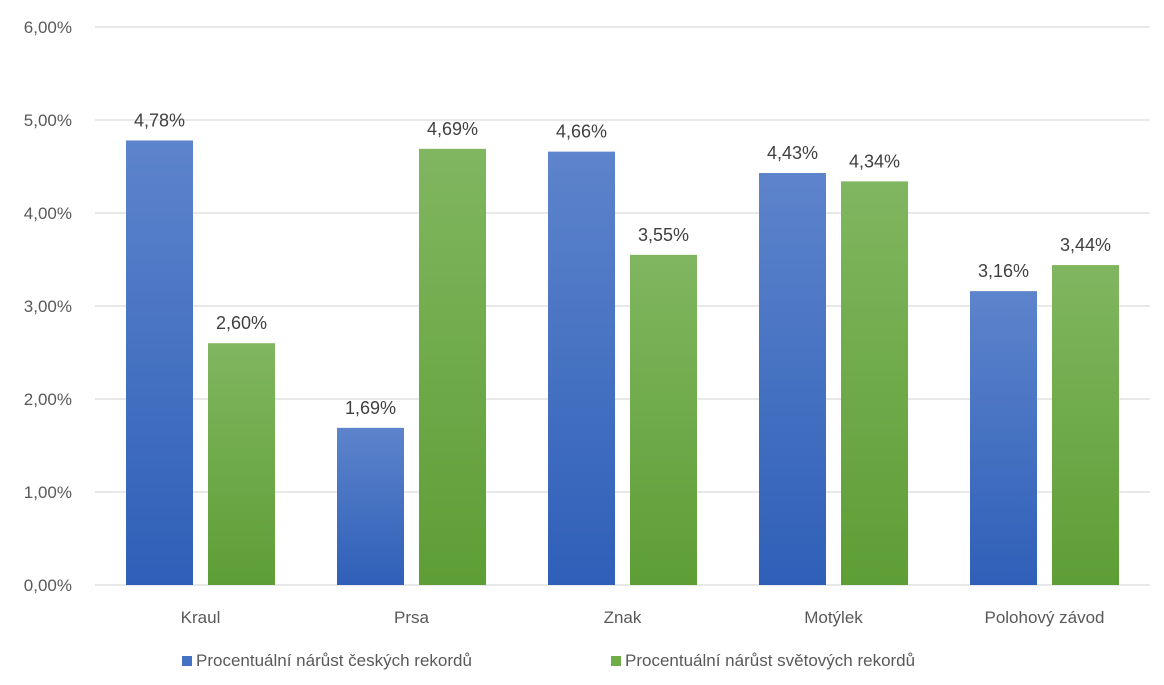 This screenshot has height=685, width=1164. I want to click on data-label: 2,60%, so click(241, 323).